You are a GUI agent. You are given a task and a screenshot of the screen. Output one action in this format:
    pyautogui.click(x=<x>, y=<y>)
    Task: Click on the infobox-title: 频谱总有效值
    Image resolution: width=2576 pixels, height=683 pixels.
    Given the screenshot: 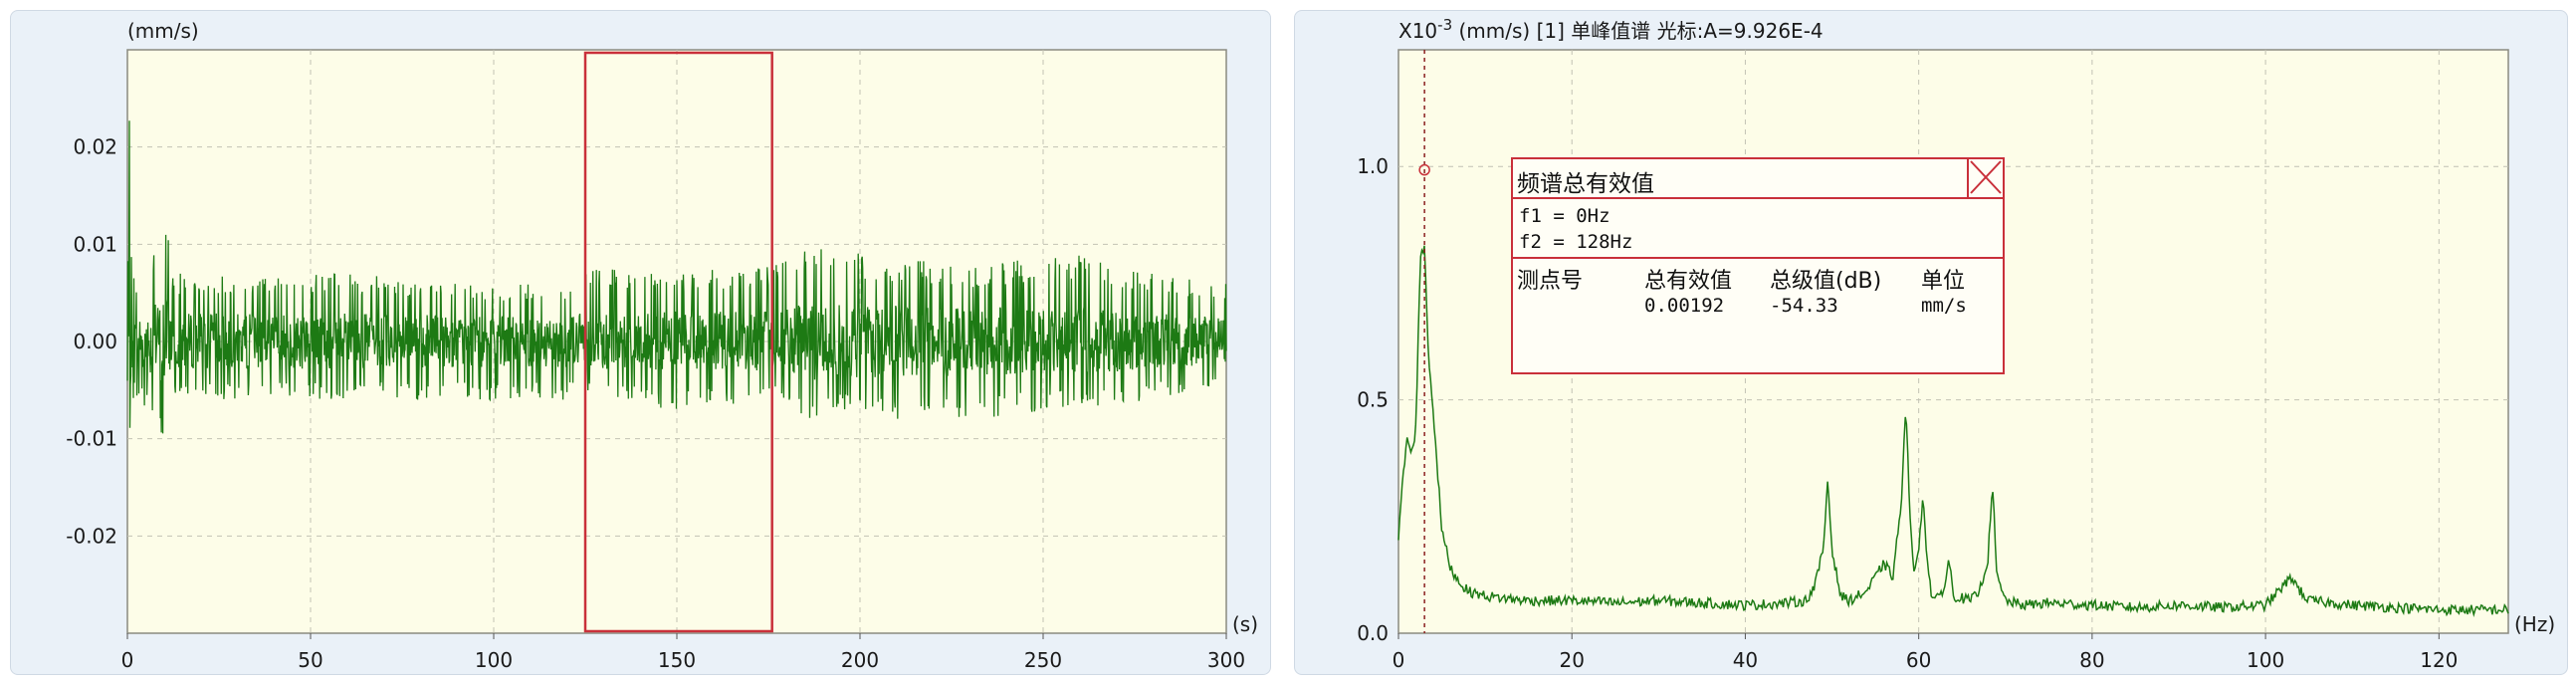 What is the action you would take?
    pyautogui.click(x=1585, y=184)
    